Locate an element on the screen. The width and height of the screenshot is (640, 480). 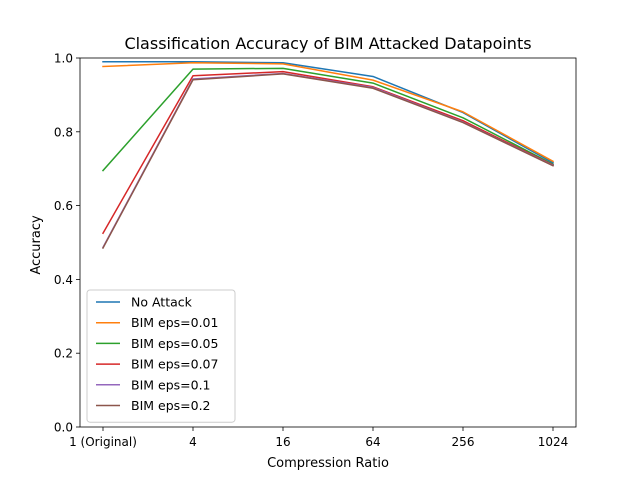
y-tick-label: 0.2 is located at coordinates (63, 354).